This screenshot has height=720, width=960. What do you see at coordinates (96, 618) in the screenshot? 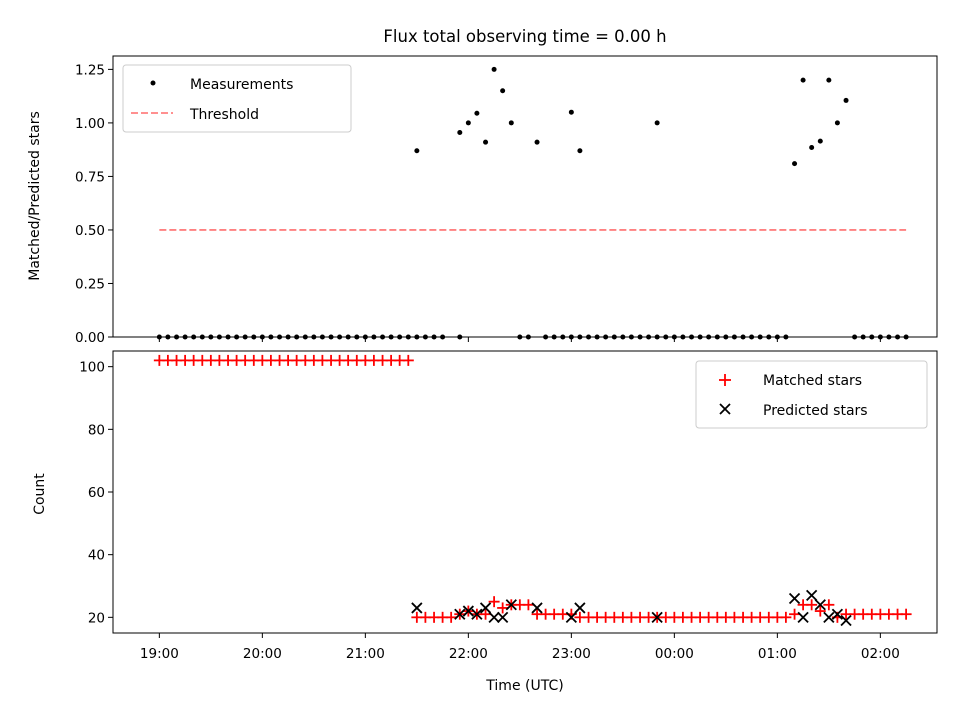
I see `ytick-label: 20` at bounding box center [96, 618].